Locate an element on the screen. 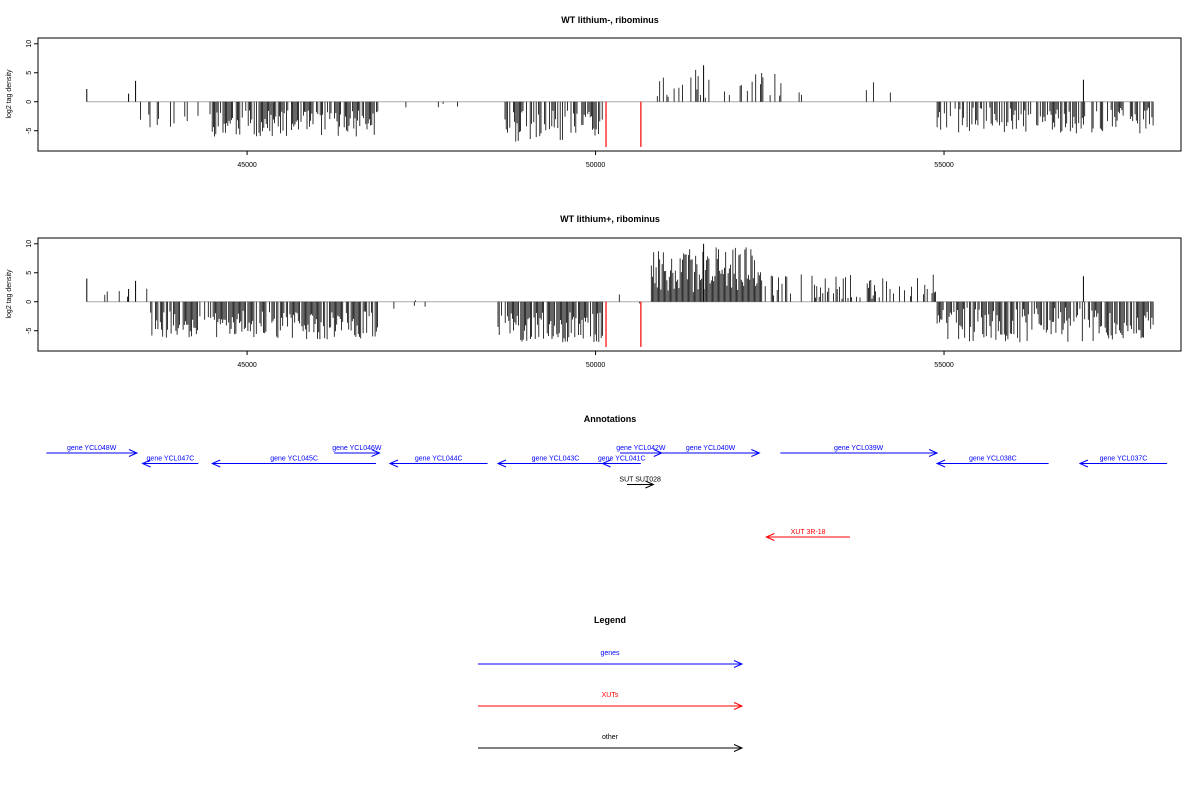 This screenshot has width=1200, height=800. annotation-feature: gene YCL044C is located at coordinates (438, 462).